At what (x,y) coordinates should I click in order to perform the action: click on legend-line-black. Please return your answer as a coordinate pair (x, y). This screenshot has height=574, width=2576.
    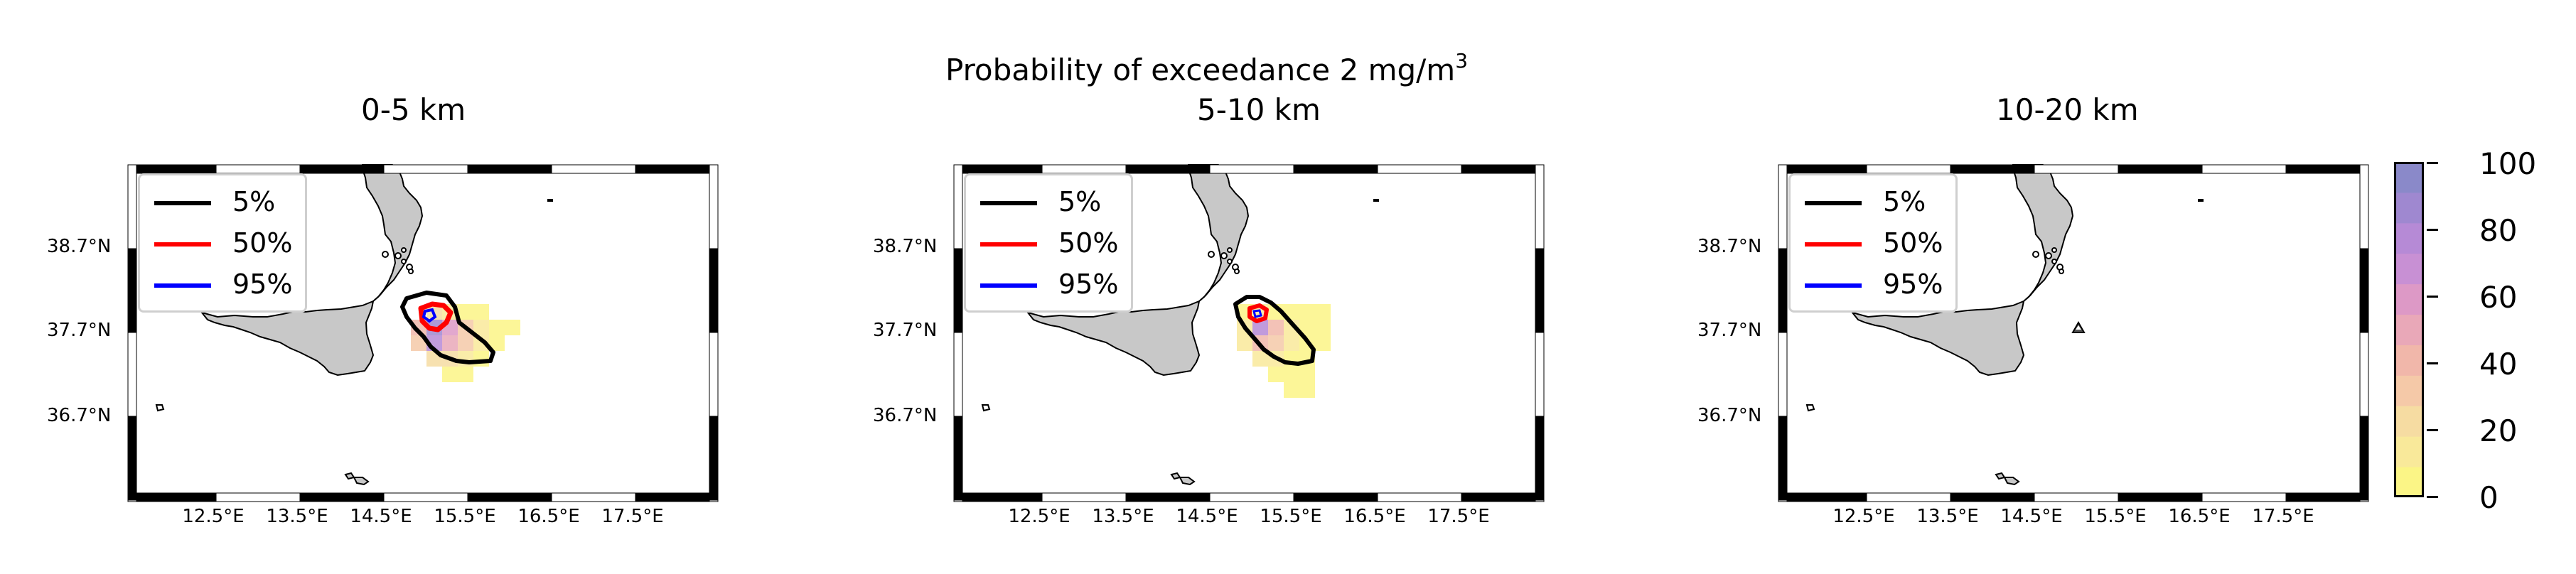
    Looking at the image, I should click on (182, 203).